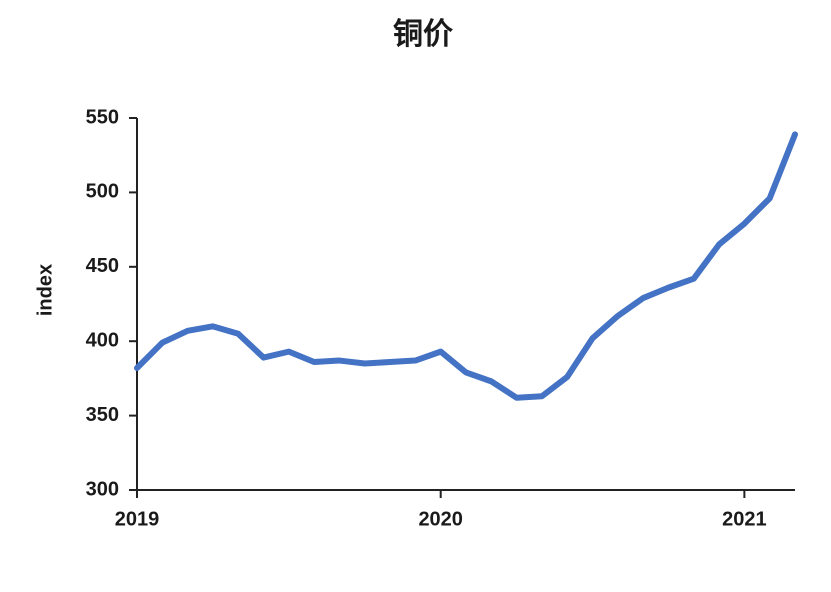 Image resolution: width=831 pixels, height=592 pixels. What do you see at coordinates (102, 489) in the screenshot?
I see `y-tick-label: 300` at bounding box center [102, 489].